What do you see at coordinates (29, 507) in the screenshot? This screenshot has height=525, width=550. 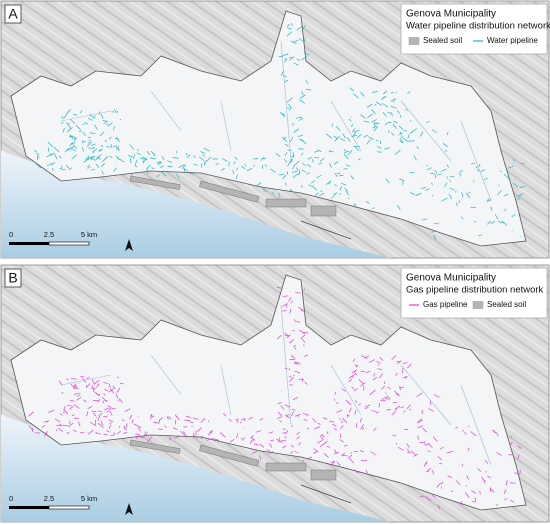 I see `scale-bar` at bounding box center [29, 507].